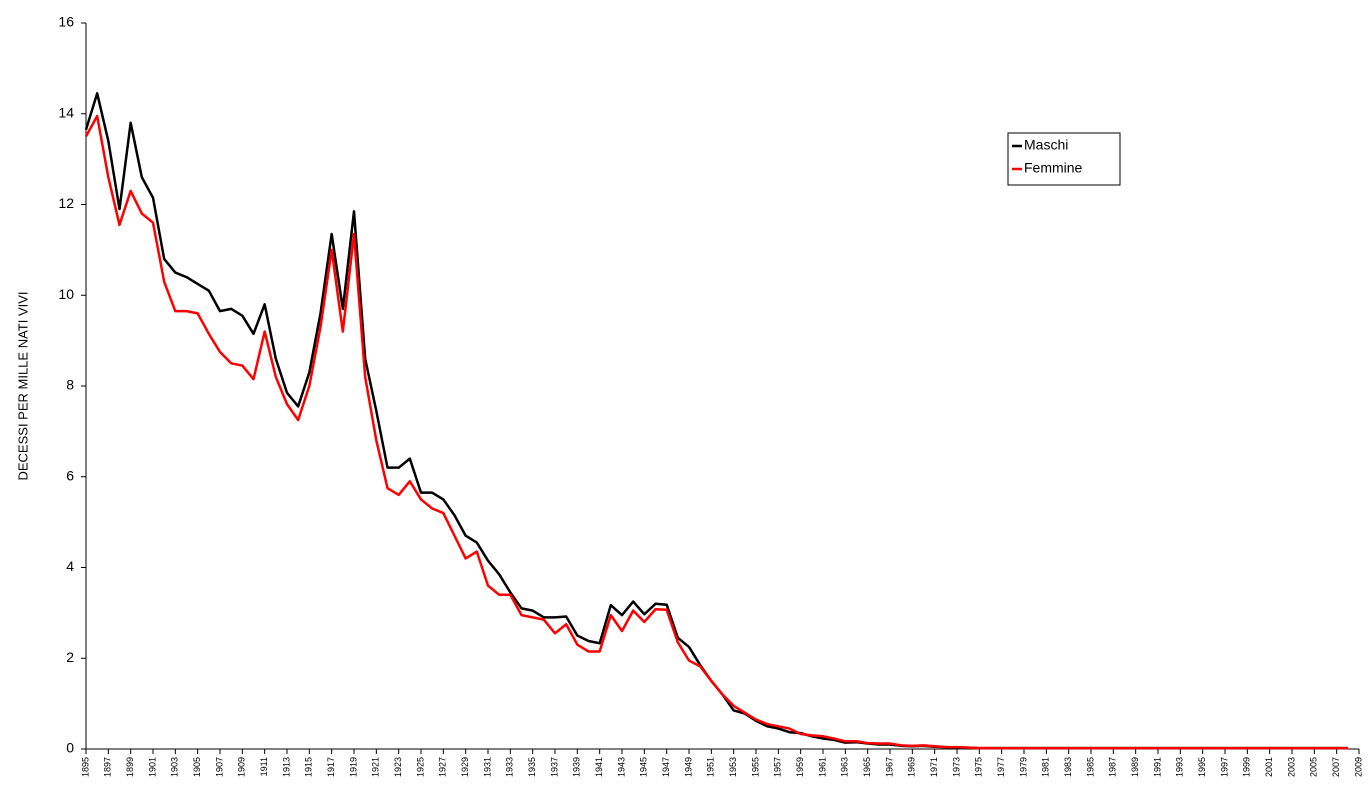 This screenshot has width=1368, height=790. What do you see at coordinates (1001, 767) in the screenshot?
I see `x-tick-label: 1977` at bounding box center [1001, 767].